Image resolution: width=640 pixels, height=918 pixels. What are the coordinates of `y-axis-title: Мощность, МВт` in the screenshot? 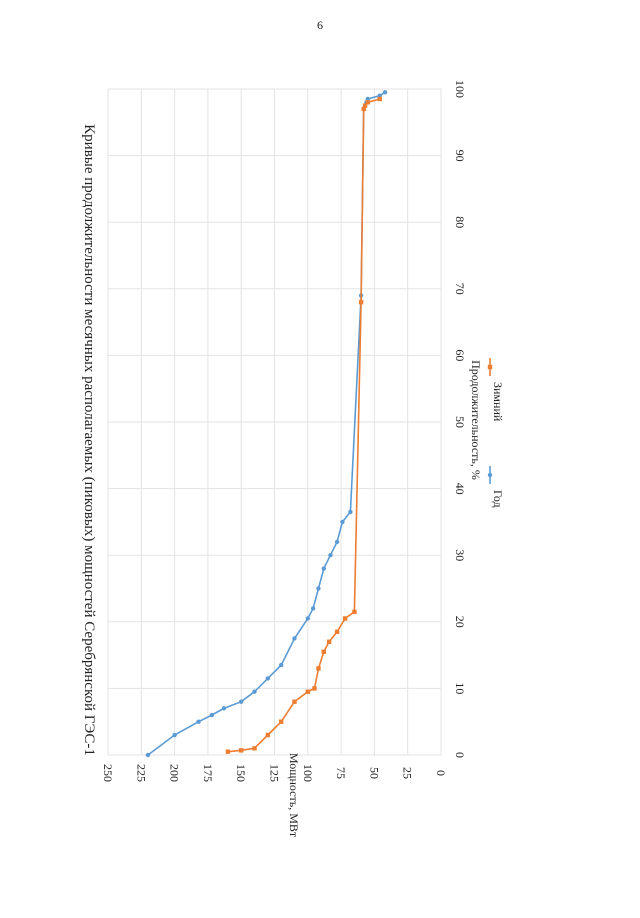 It's located at (294, 795).